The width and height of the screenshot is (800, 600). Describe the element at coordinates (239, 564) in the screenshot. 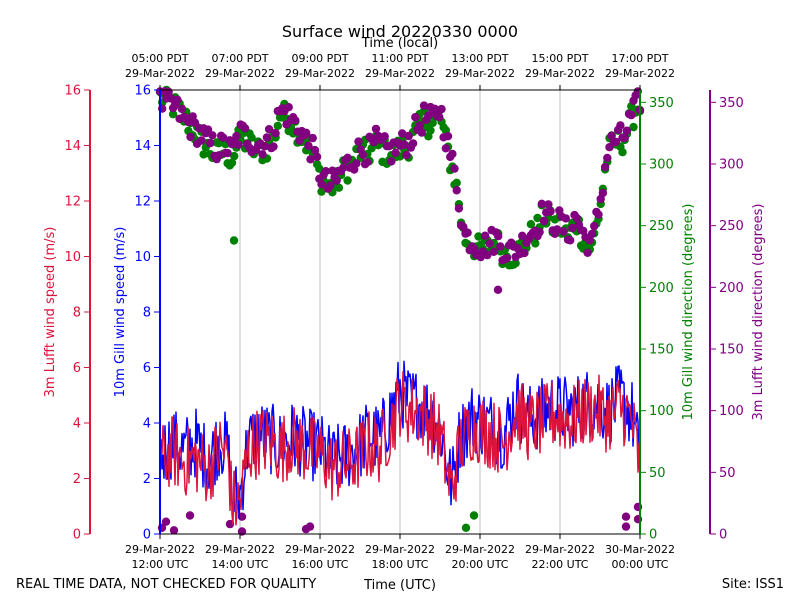

I see `utc-tick-time: 14:00 UTC` at that location.